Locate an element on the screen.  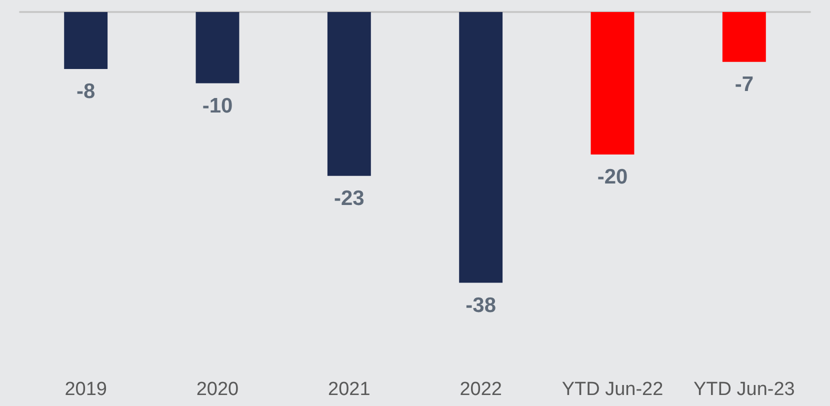
x-tick-label: YTD Jun-22 is located at coordinates (613, 389).